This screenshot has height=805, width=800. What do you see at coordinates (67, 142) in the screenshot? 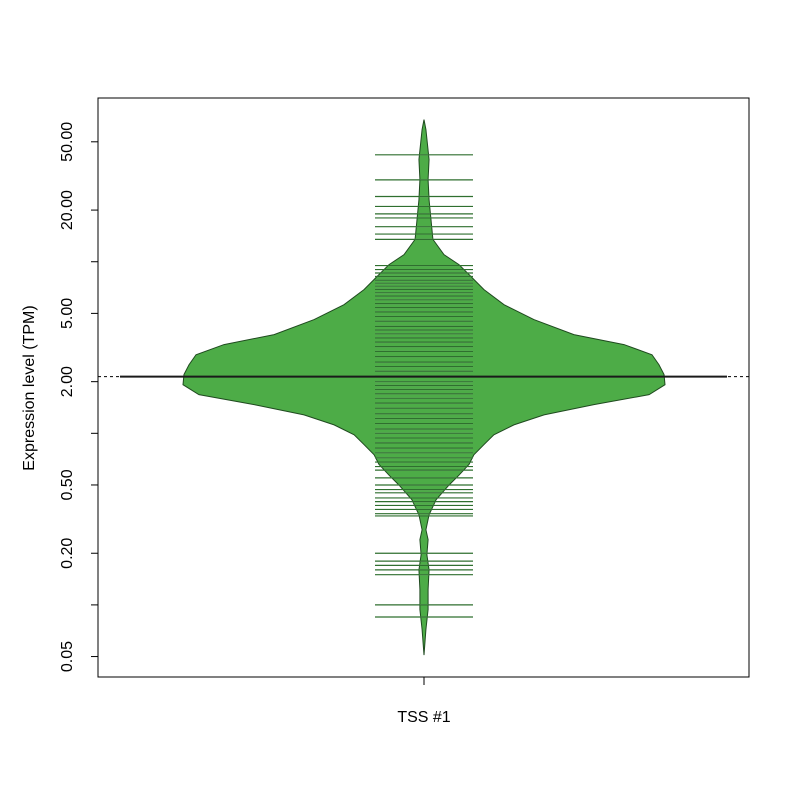
I see `y-tick-label: 50.00` at bounding box center [67, 142].